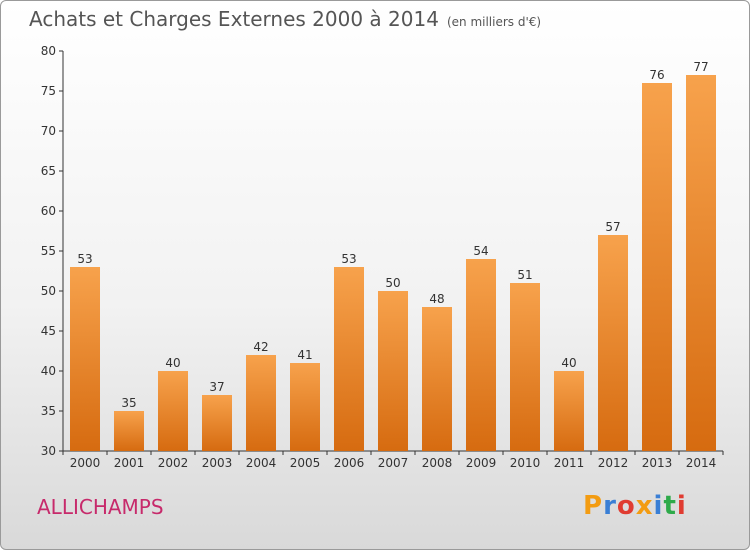  What do you see at coordinates (172, 363) in the screenshot?
I see `data-label-2002: 40` at bounding box center [172, 363].